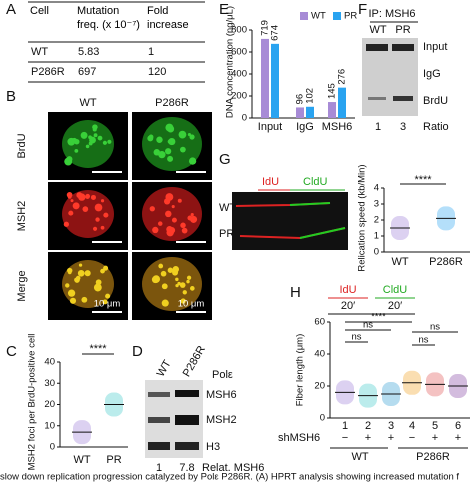  Describe the element at coordinates (88, 52) in the screenshot. I see `table-cell: 5.83` at that location.